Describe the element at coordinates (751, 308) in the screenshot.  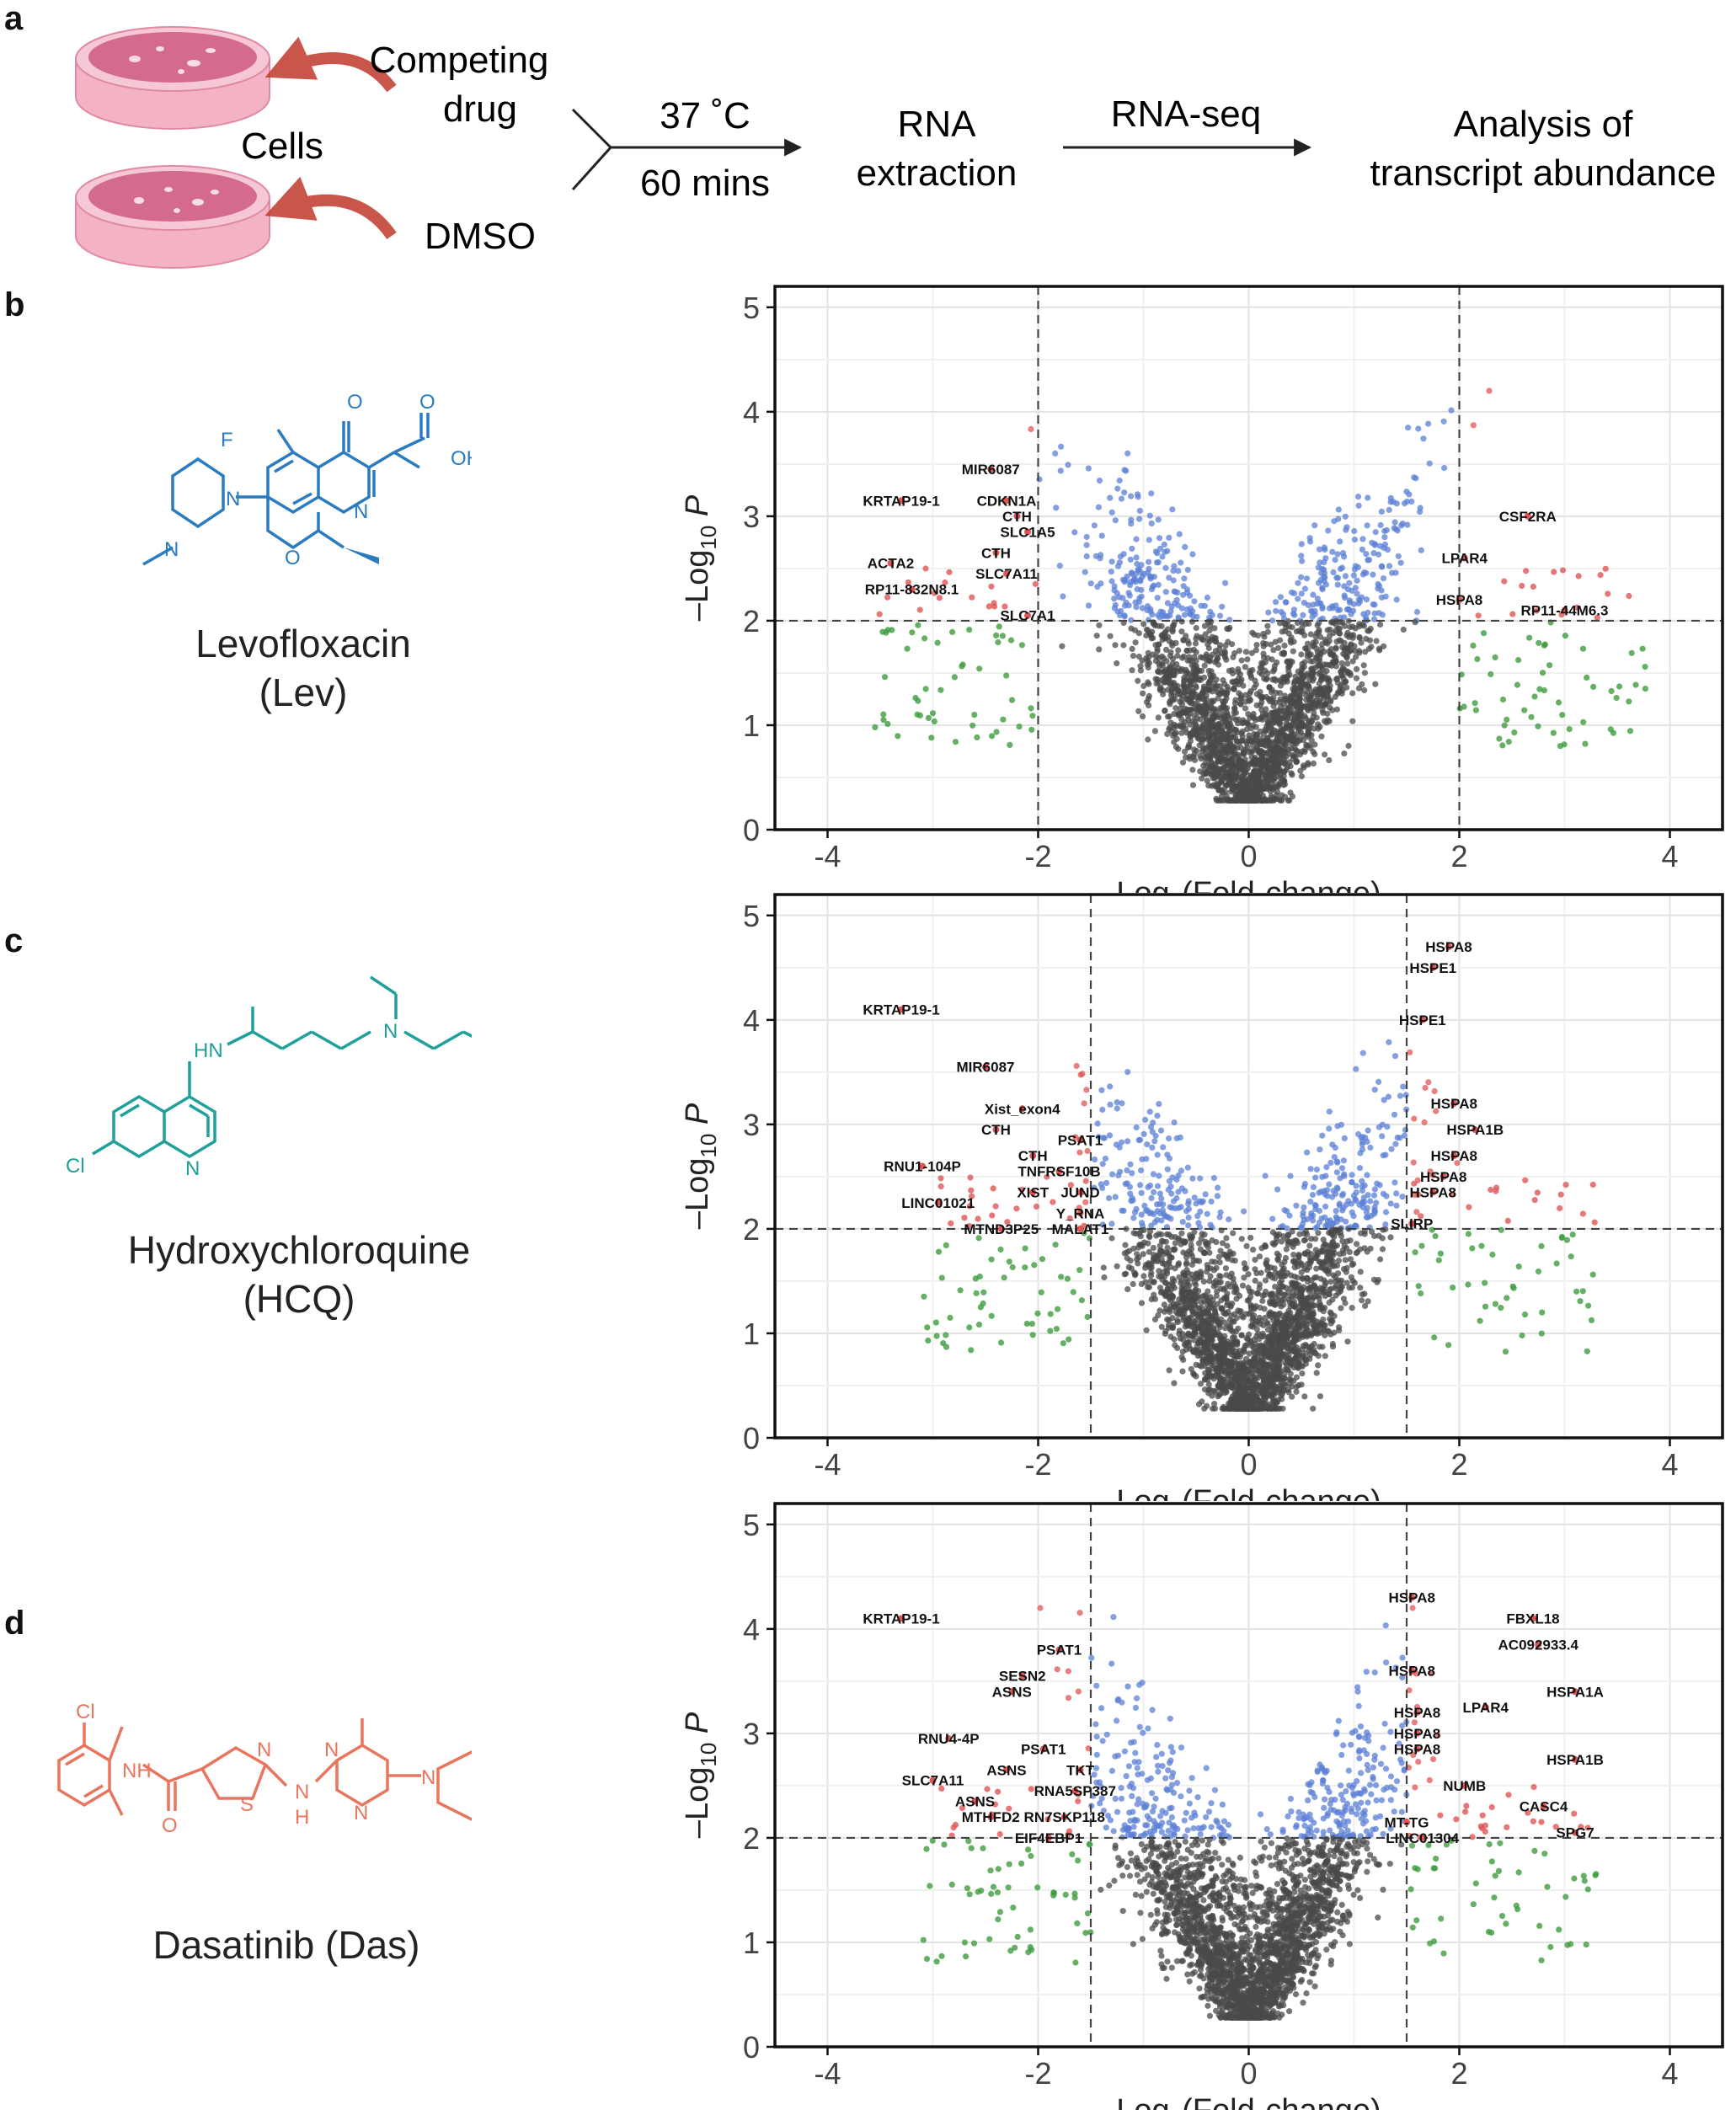
I see `y-tick-label: 5` at that location.